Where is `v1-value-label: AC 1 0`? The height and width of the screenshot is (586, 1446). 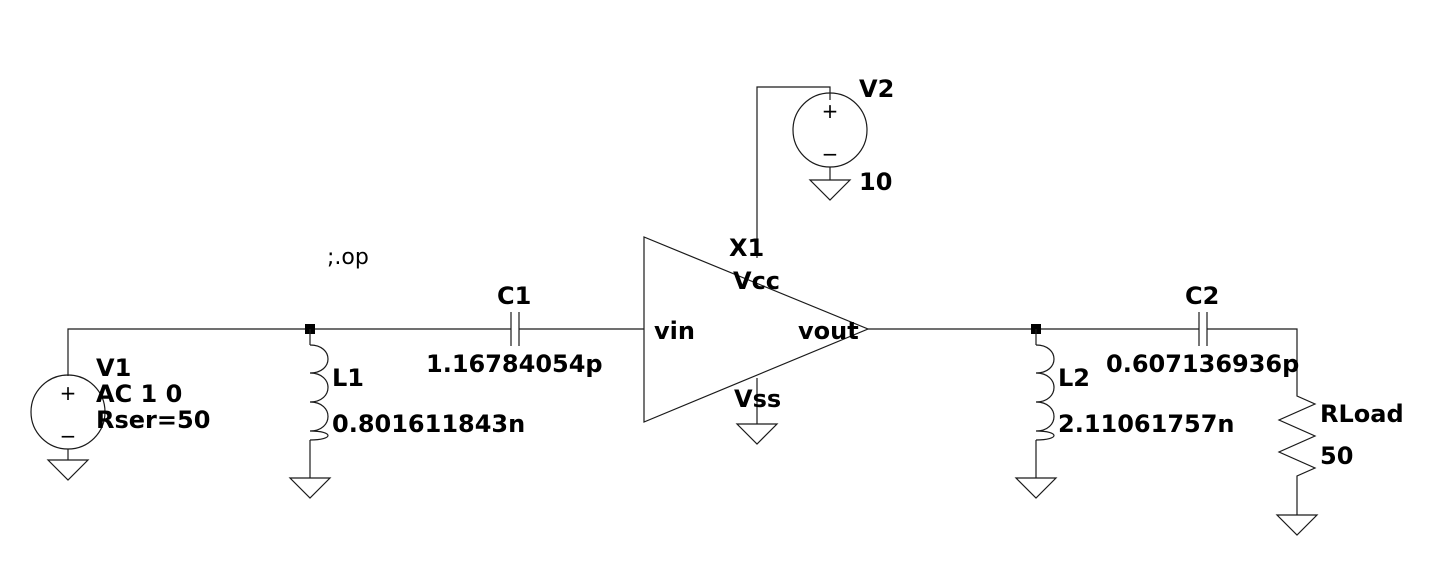
v1-value-label: AC 1 0 is located at coordinates (139, 394).